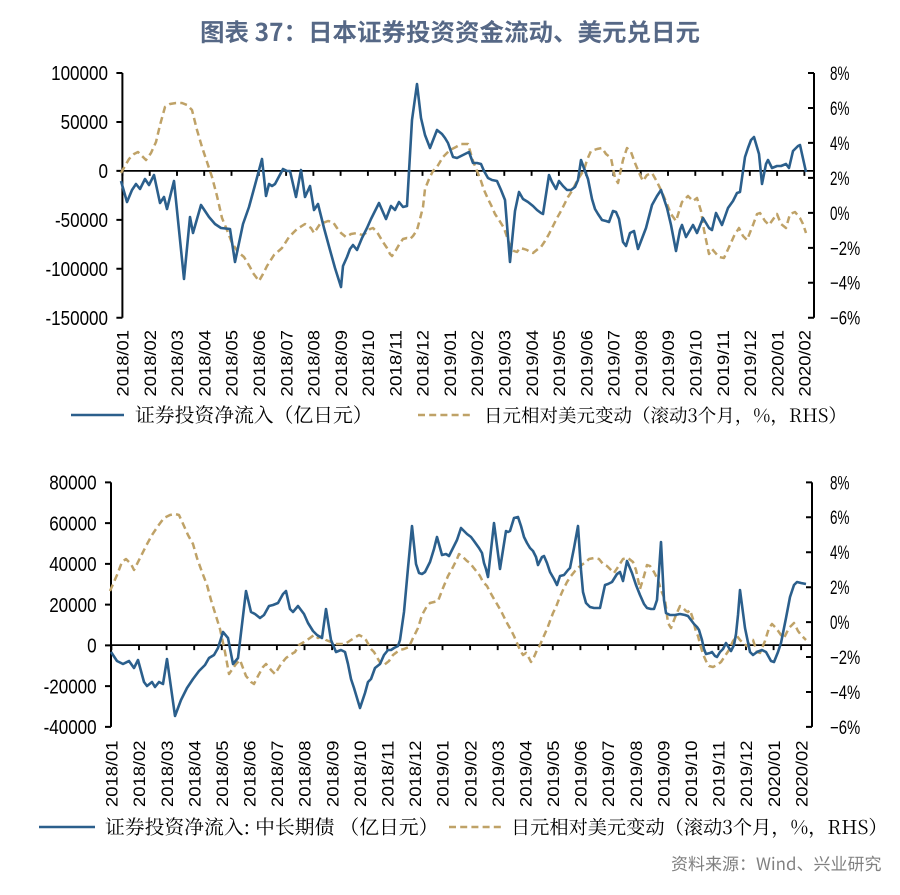 The height and width of the screenshot is (895, 900). Describe the element at coordinates (79, 74) in the screenshot. I see `svg-text: 100000` at that location.